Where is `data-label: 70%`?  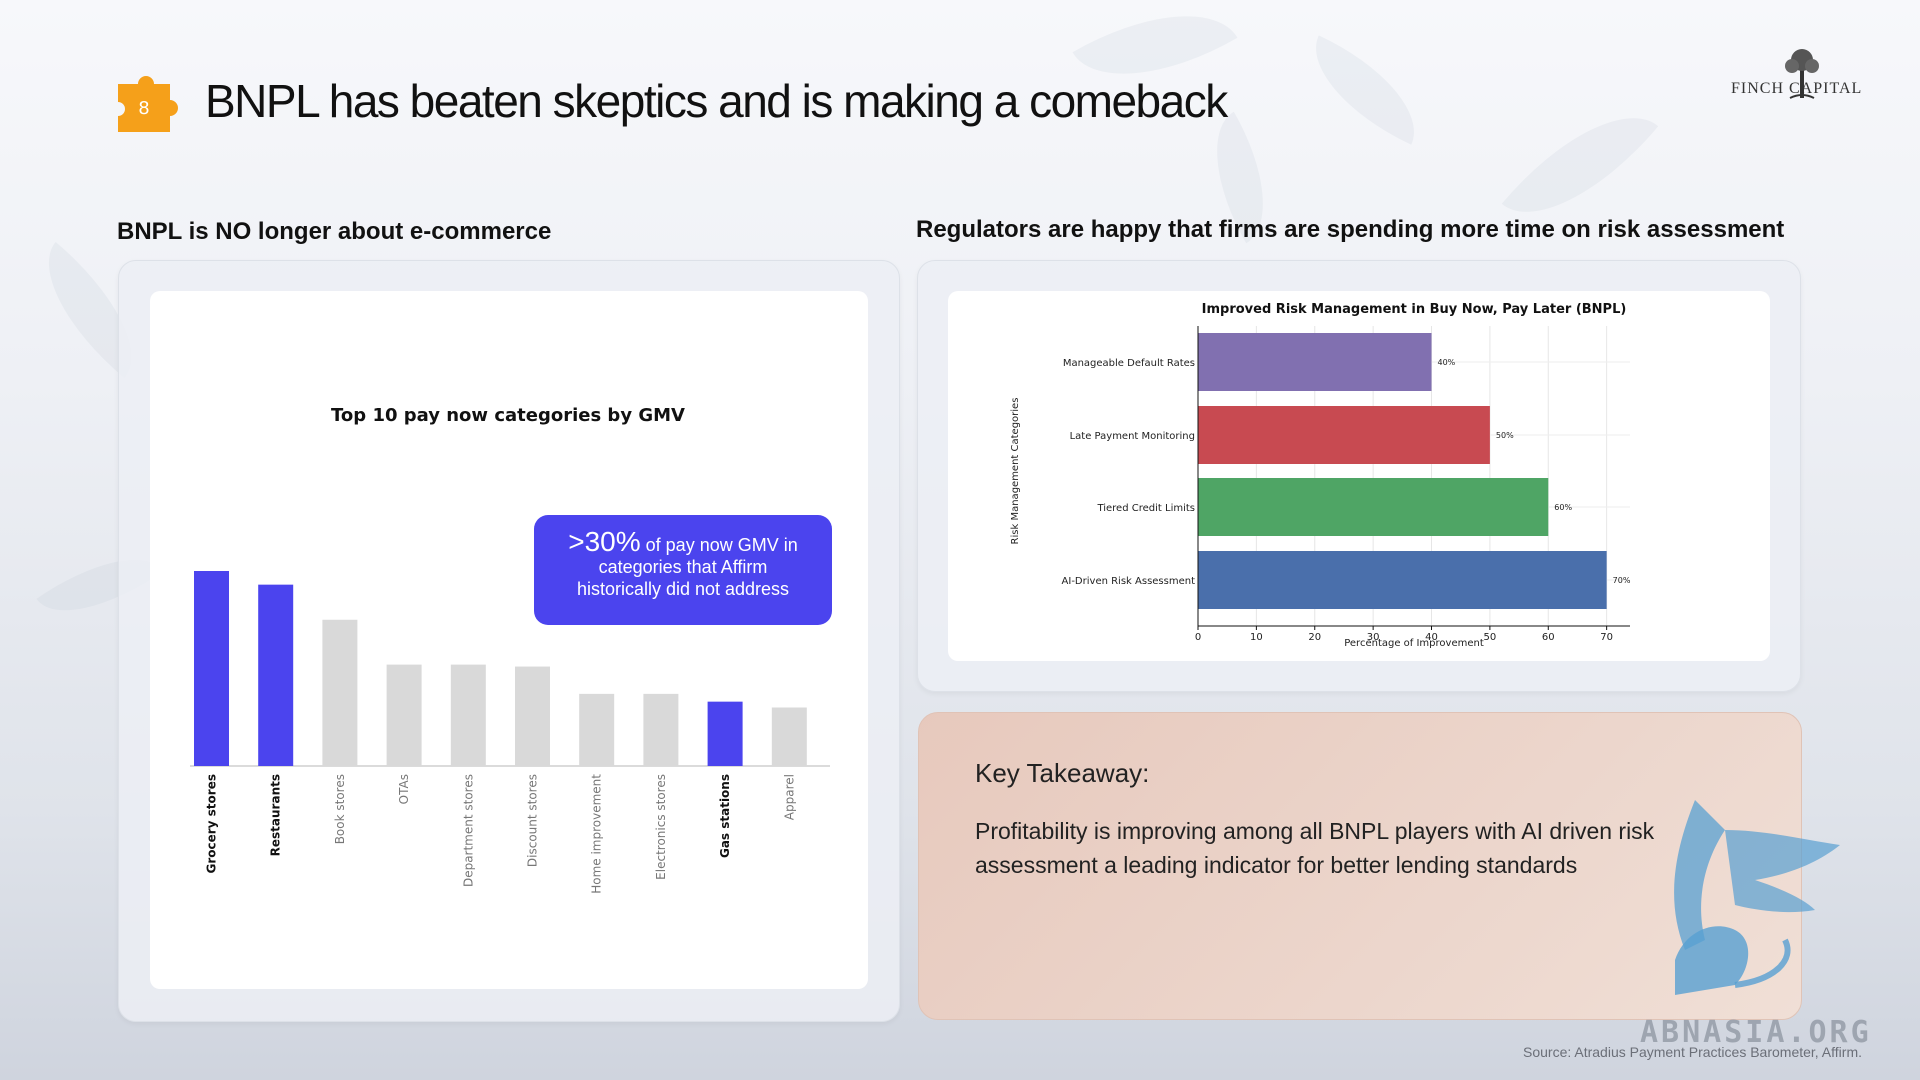
data-label: 70% is located at coordinates (1622, 580).